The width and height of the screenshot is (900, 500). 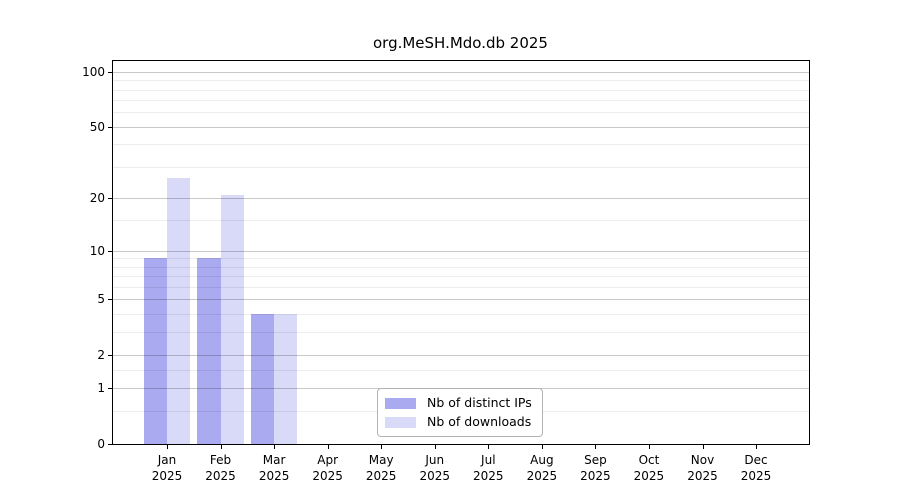 I want to click on x-tick-jun, so click(x=435, y=446).